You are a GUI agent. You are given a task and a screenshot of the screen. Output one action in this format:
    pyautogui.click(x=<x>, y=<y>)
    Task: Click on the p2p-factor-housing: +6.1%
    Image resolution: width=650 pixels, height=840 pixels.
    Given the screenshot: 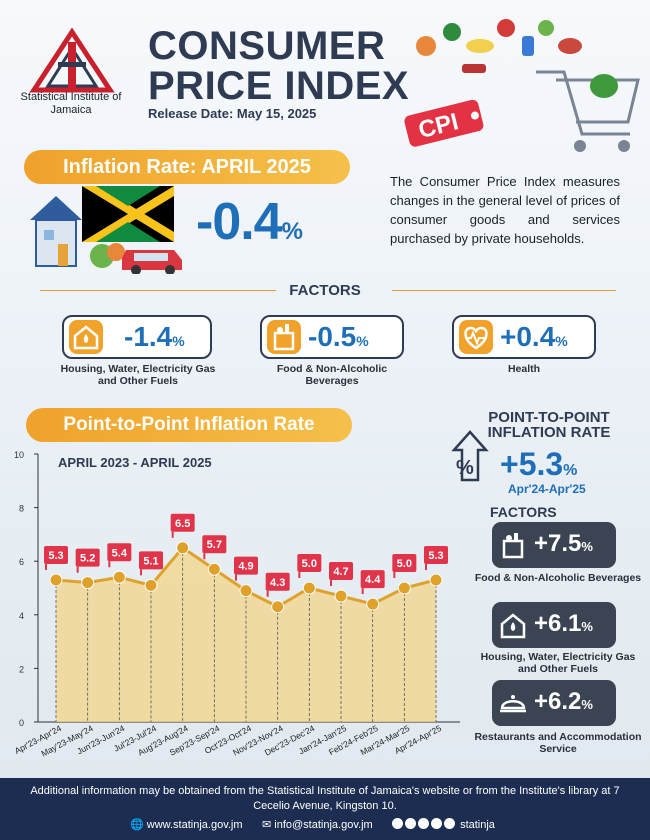 What is the action you would take?
    pyautogui.click(x=554, y=625)
    